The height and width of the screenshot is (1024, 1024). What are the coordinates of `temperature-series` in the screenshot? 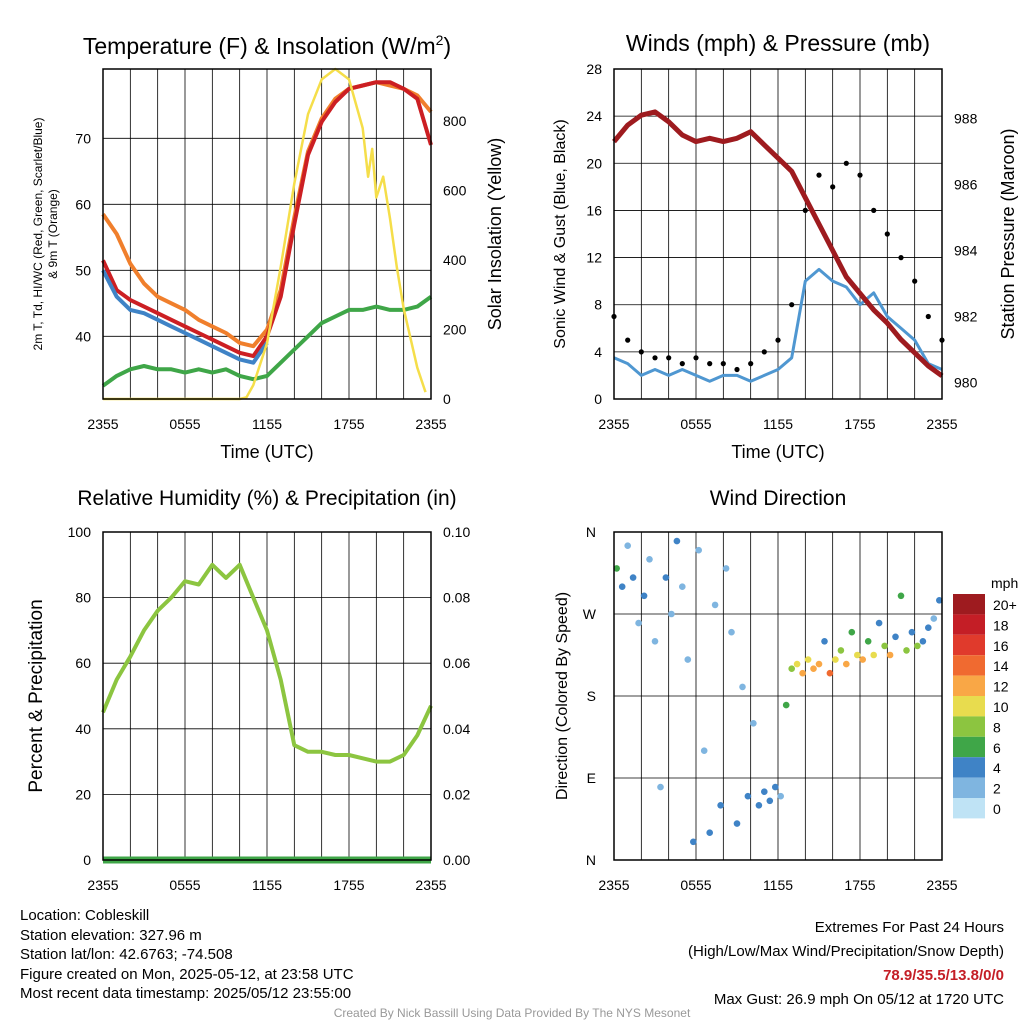 It's located at (267, 234).